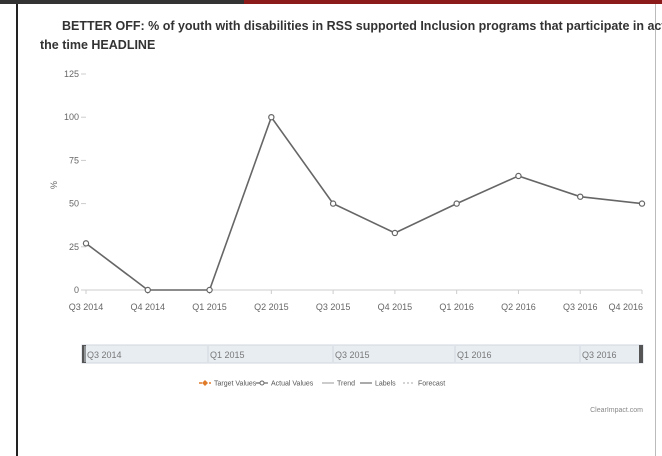  I want to click on x-tick-label: Q2 2015, so click(271, 307).